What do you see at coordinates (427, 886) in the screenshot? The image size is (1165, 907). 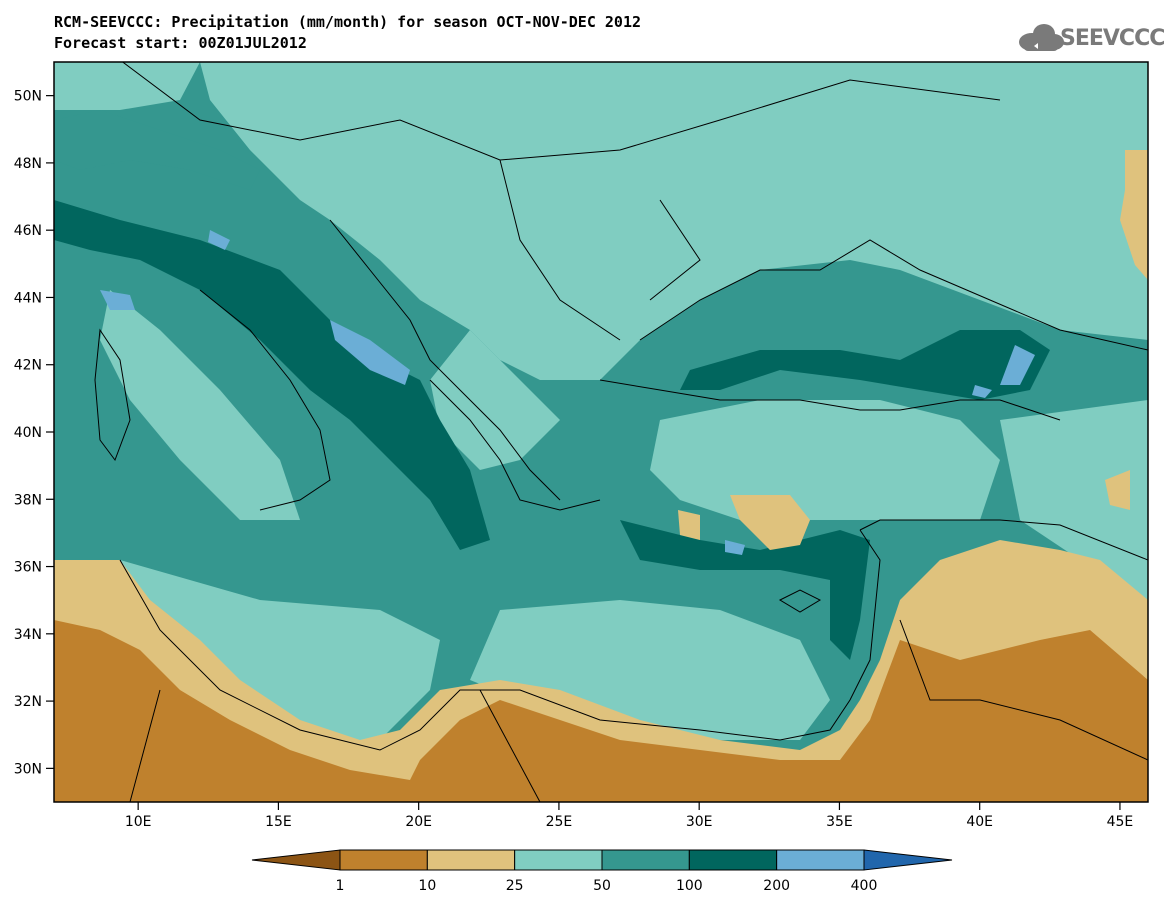 I see `colorbar-level-label: 10` at bounding box center [427, 886].